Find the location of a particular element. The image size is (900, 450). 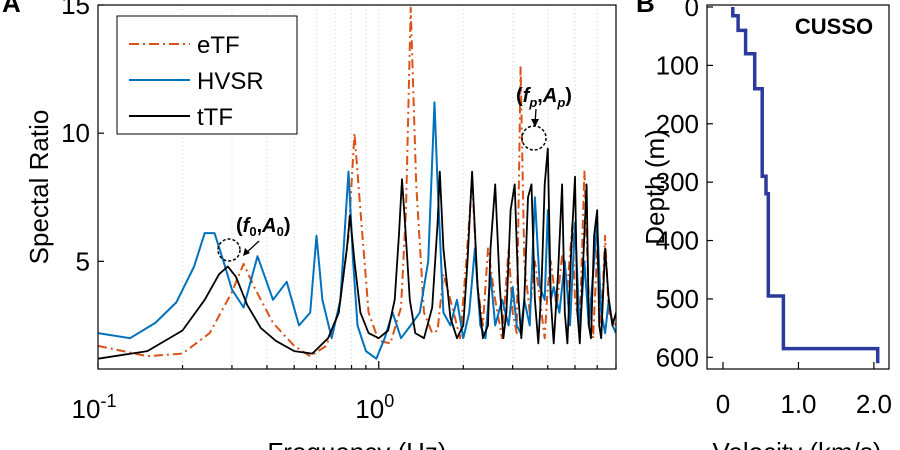

annotation-label-fp: (fp,Ap) is located at coordinates (544, 97).